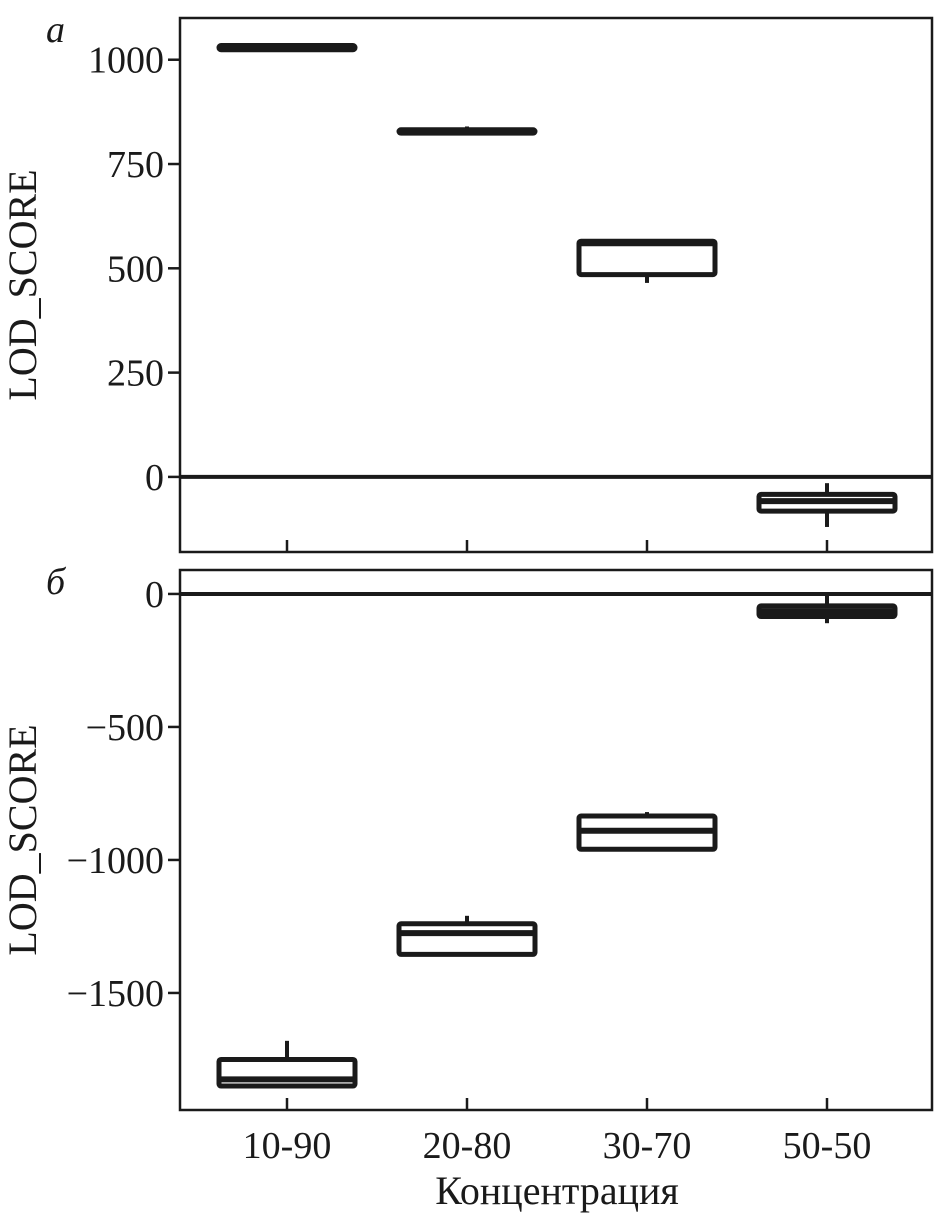 The height and width of the screenshot is (1216, 938). Describe the element at coordinates (647, 1146) in the screenshot. I see `x-tick-label: 30-70` at that location.